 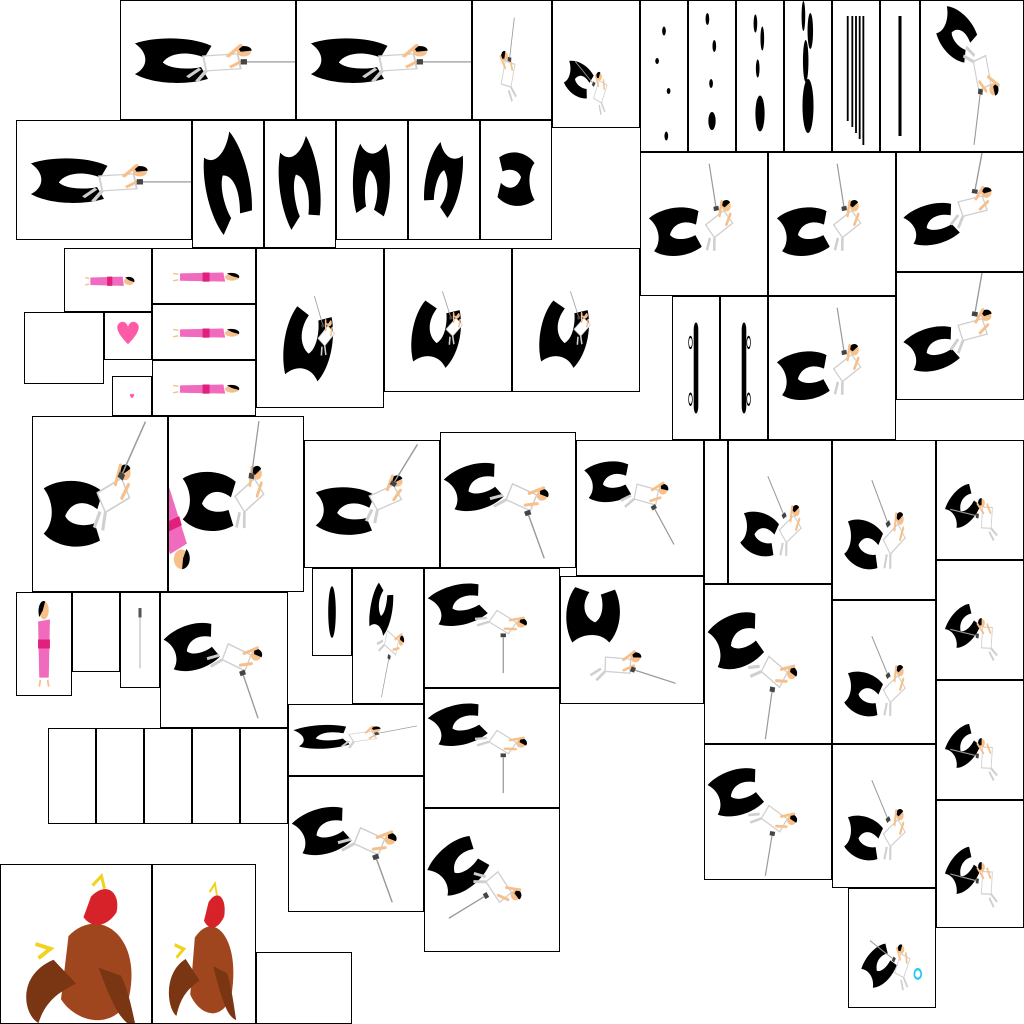 I want to click on sprite-frame-oval, so click(x=332, y=612).